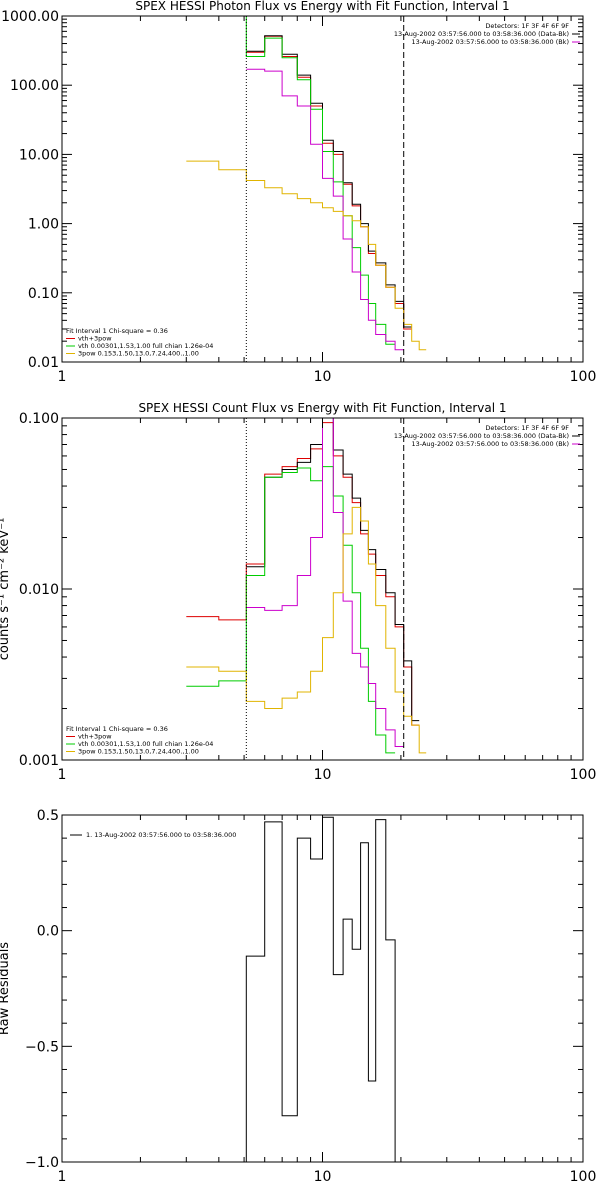  Describe the element at coordinates (39, 419) in the screenshot. I see `y-tick-label: 0.100` at that location.